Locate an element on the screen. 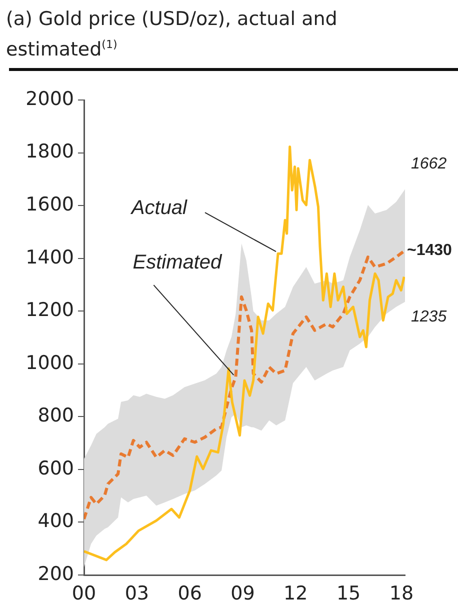 This screenshot has width=458, height=615. x-tick-label: 03 is located at coordinates (137, 593).